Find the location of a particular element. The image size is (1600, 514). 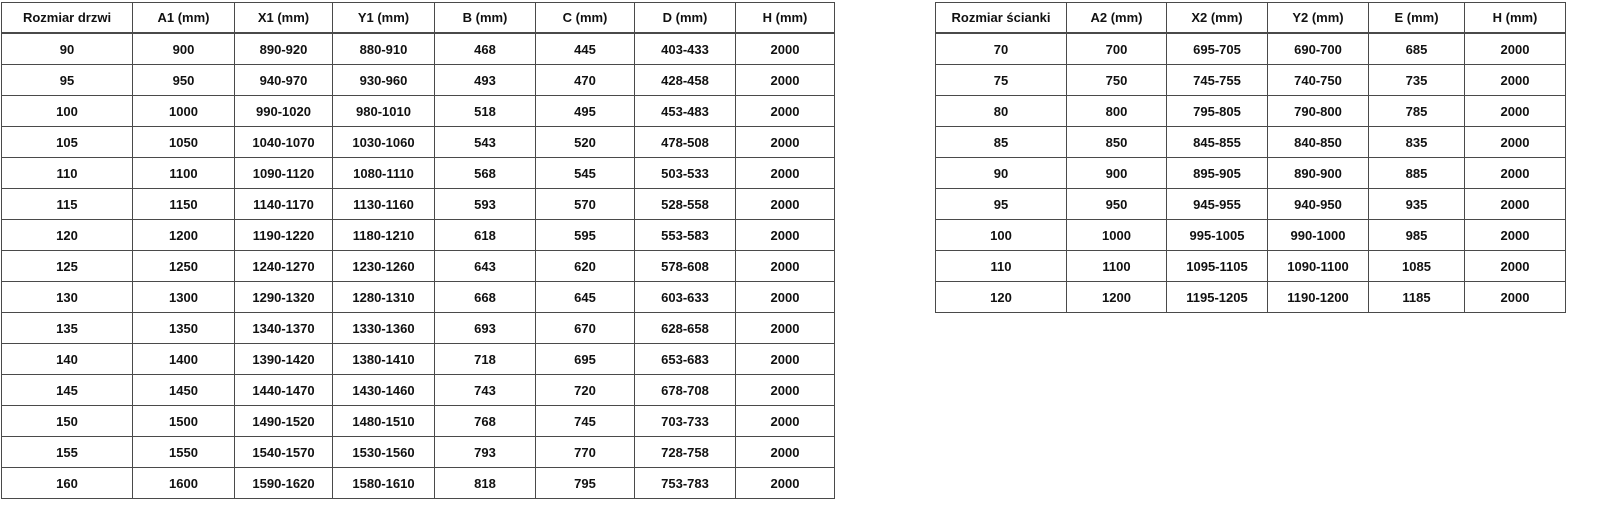

table-row: 80 800 795-805 790-800 785 2000 is located at coordinates (1250, 111).